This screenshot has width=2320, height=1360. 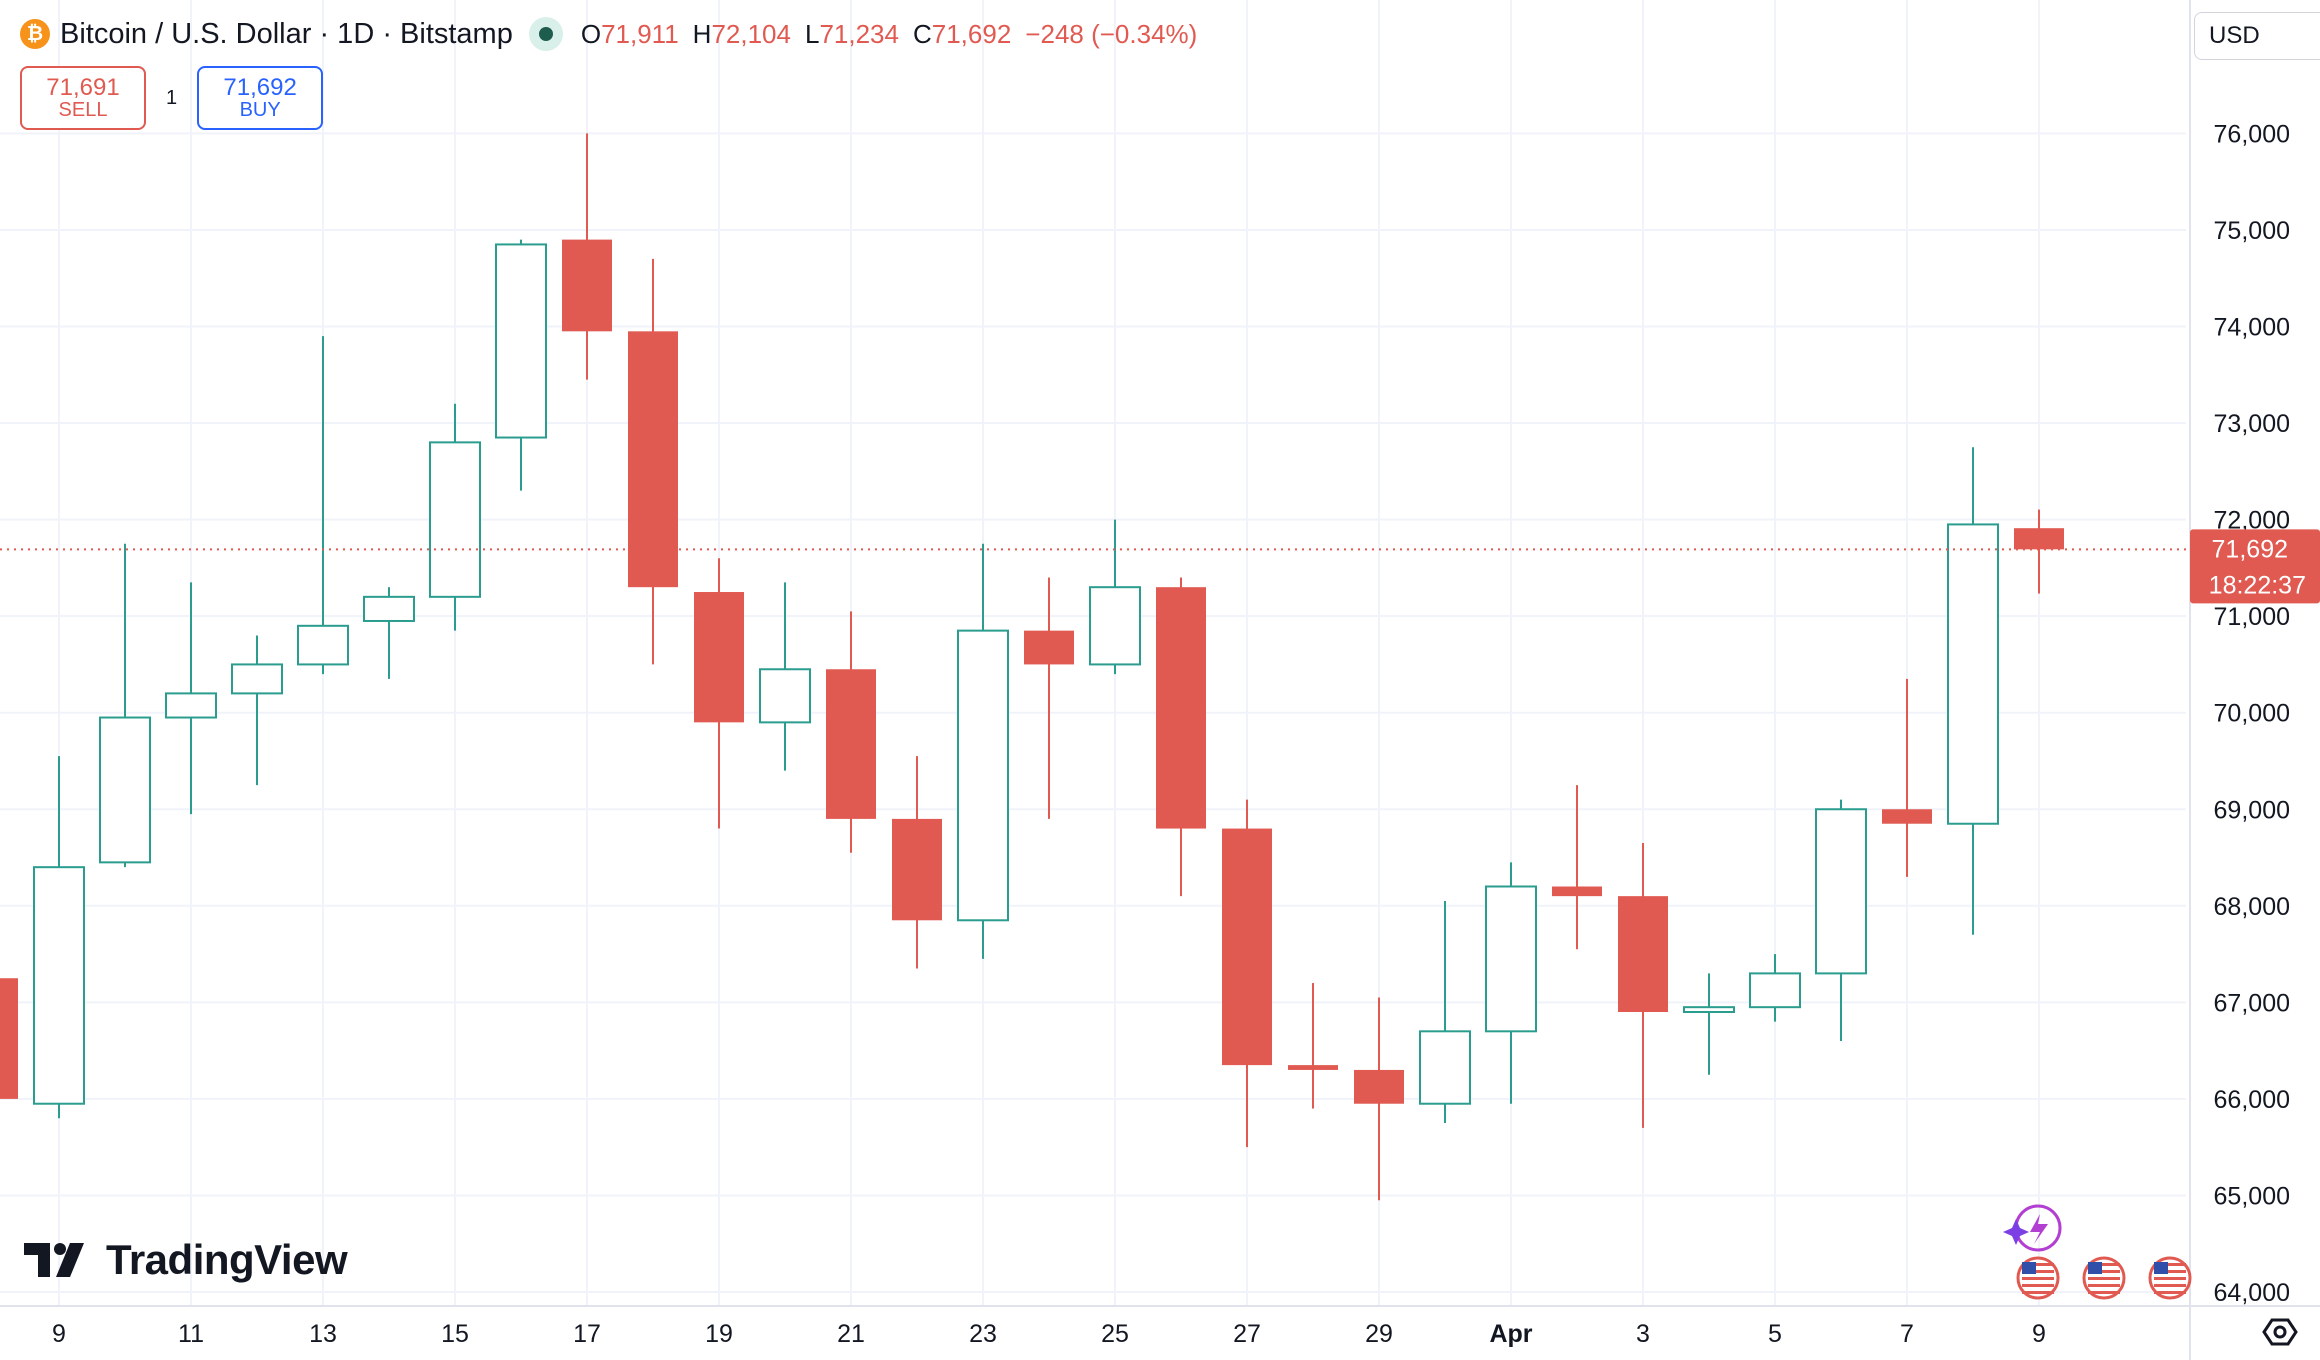 What do you see at coordinates (2250, 549) in the screenshot?
I see `last-price-label: 71,692` at bounding box center [2250, 549].